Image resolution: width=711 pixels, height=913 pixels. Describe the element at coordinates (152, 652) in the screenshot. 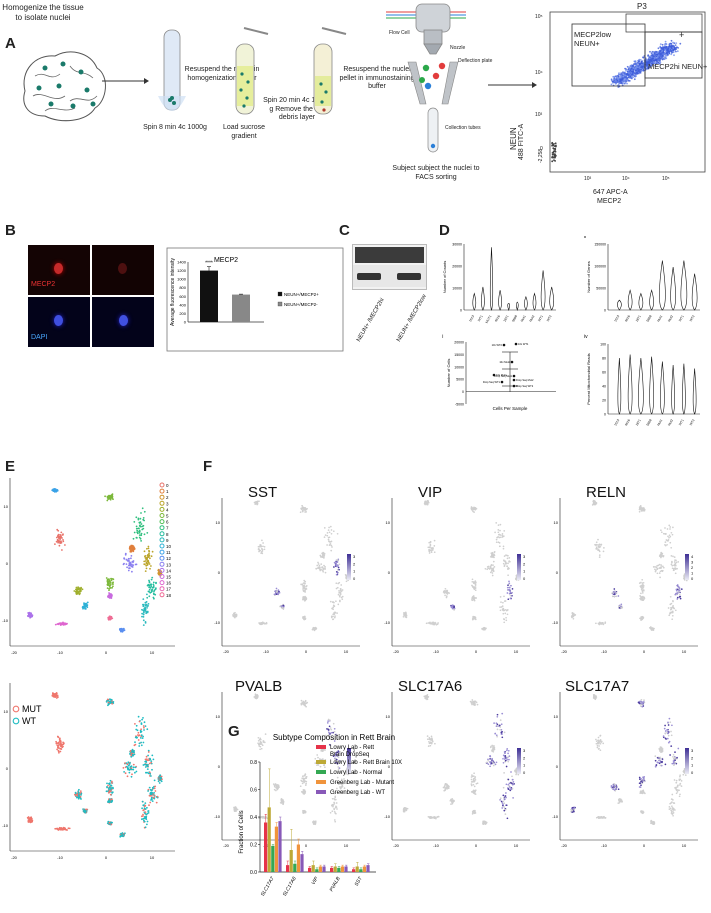

I see `e-xtick: 10` at that location.